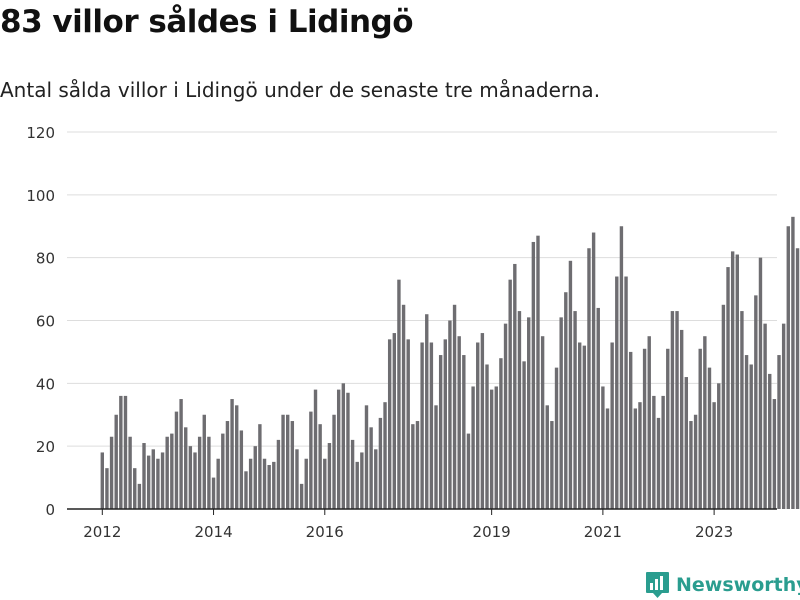 The image size is (800, 600). I want to click on brand-logo: Newsworthy, so click(722, 585).